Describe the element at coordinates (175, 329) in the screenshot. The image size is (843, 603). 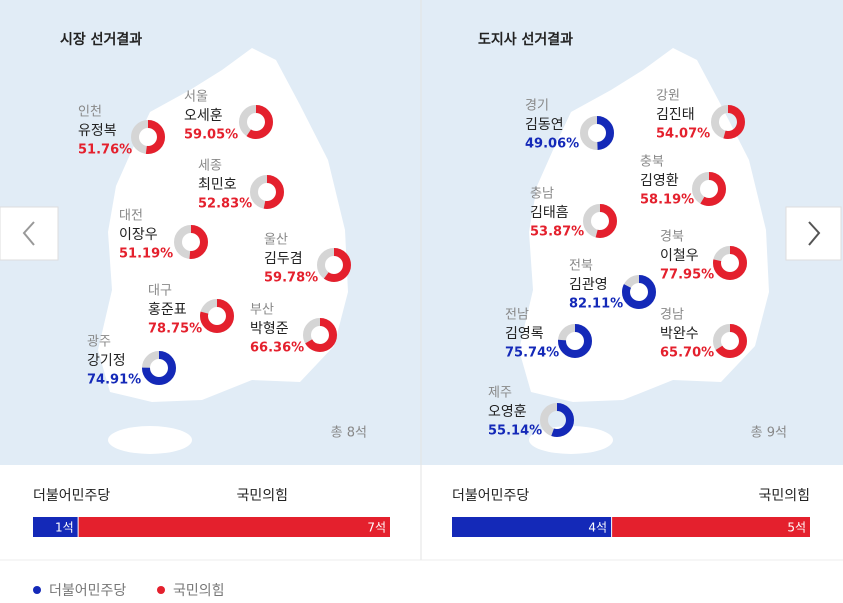
I see `vote-share: 78.75%` at that location.